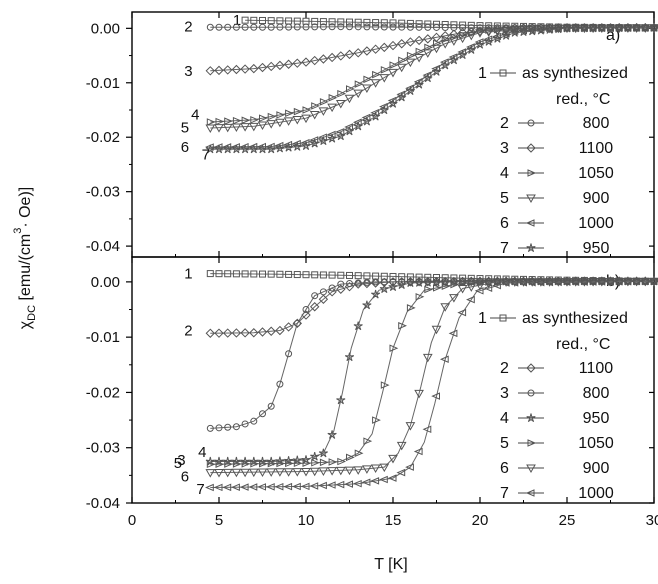 The image size is (658, 584). Describe the element at coordinates (504, 198) in the screenshot. I see `legend-entry-number: 5` at that location.